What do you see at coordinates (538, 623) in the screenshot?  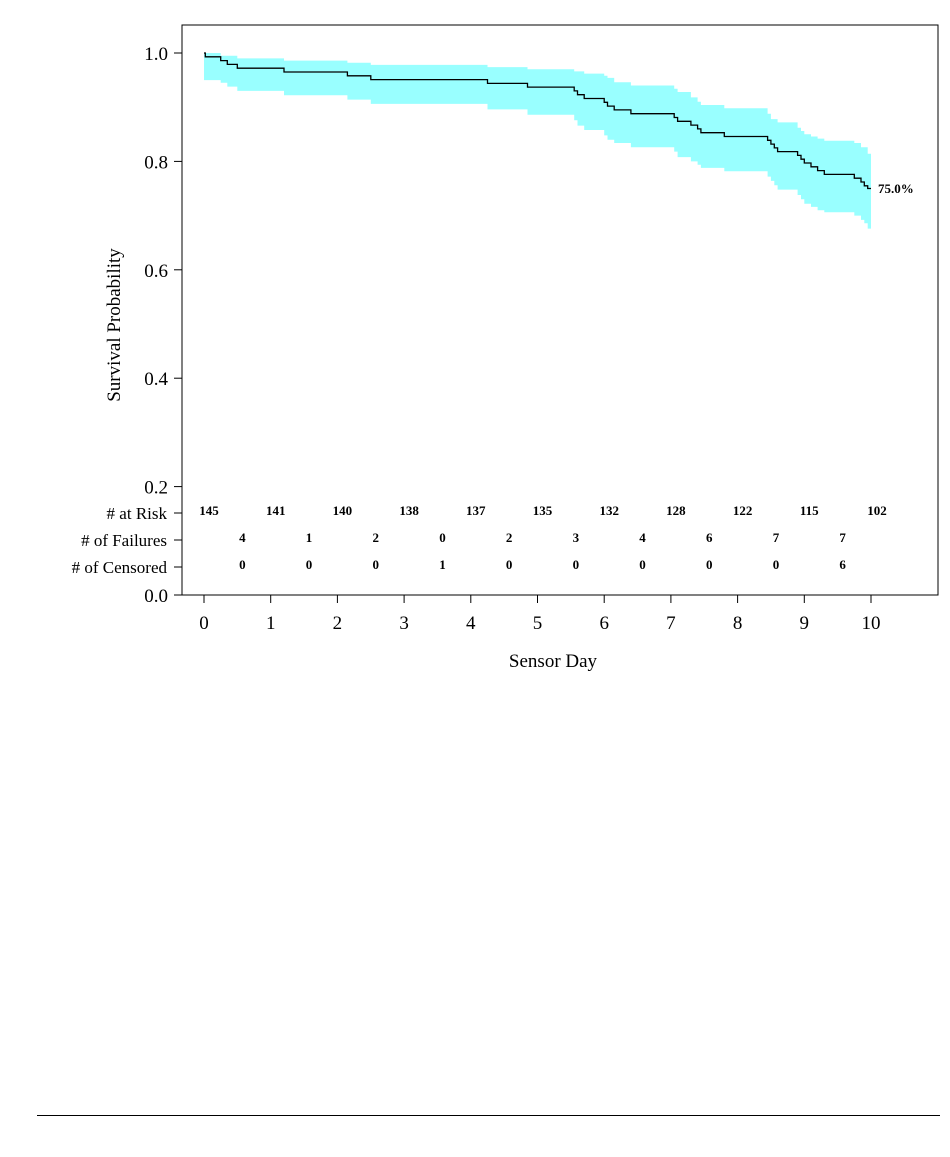 I see `x-tick-label: 5` at bounding box center [538, 623].